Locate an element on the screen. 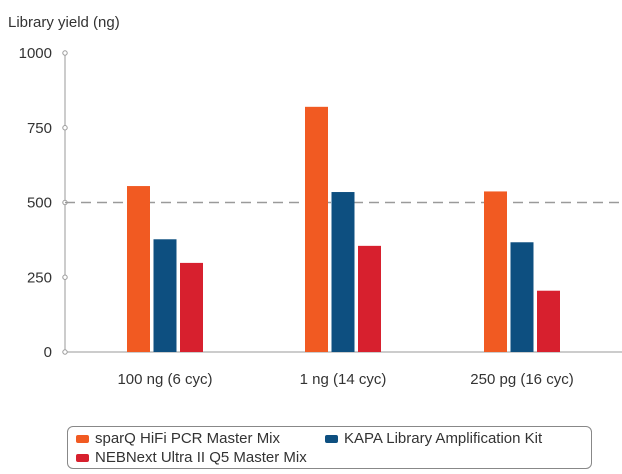 This screenshot has height=474, width=622. y-tick-label: 750 is located at coordinates (39, 128).